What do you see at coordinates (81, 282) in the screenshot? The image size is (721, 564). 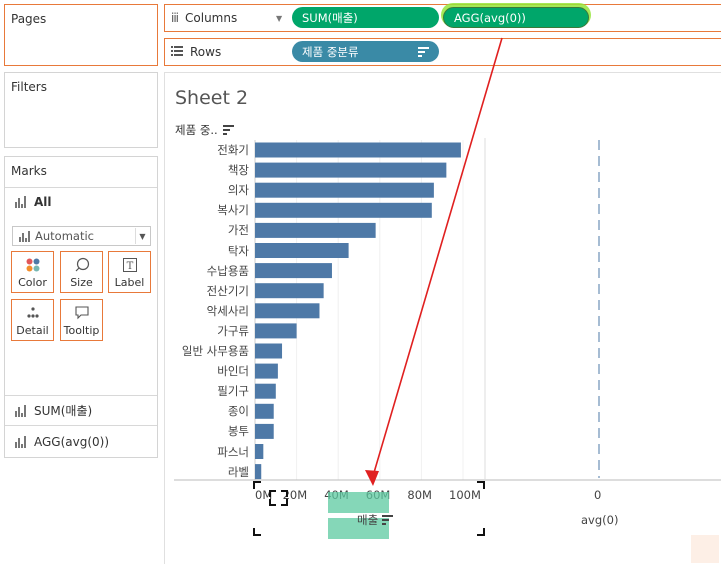 I see `size-label: Size` at bounding box center [81, 282].